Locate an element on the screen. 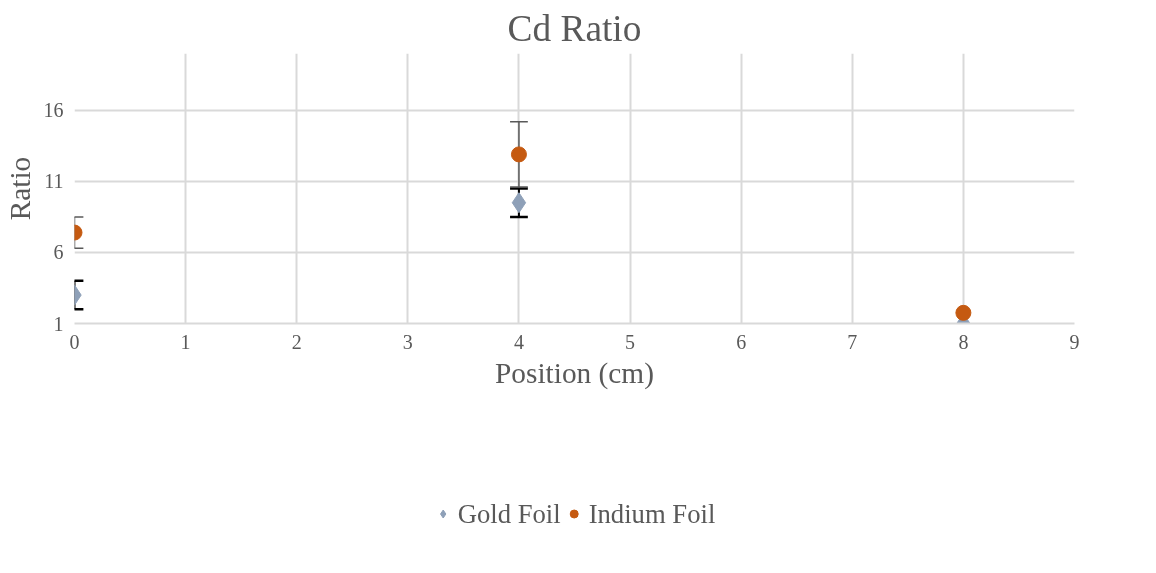 This screenshot has height=573, width=1156. x-tick-label: 9 is located at coordinates (1074, 341).